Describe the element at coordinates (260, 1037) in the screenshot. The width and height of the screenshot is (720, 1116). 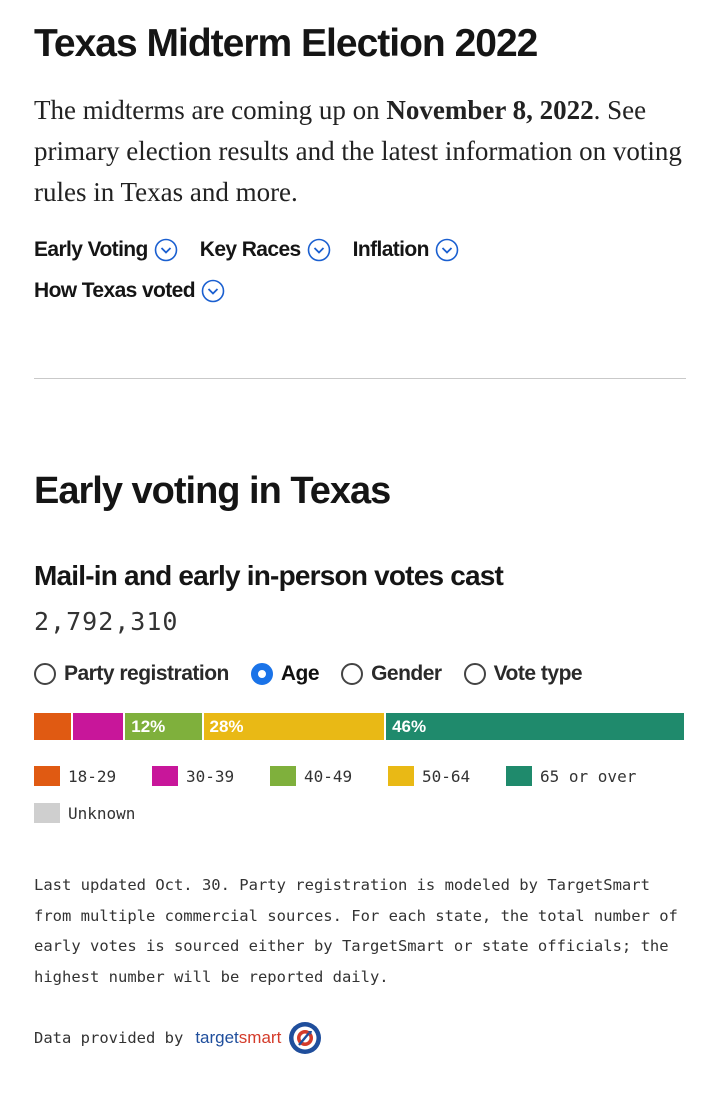
I see `brand-part-2: smart` at that location.